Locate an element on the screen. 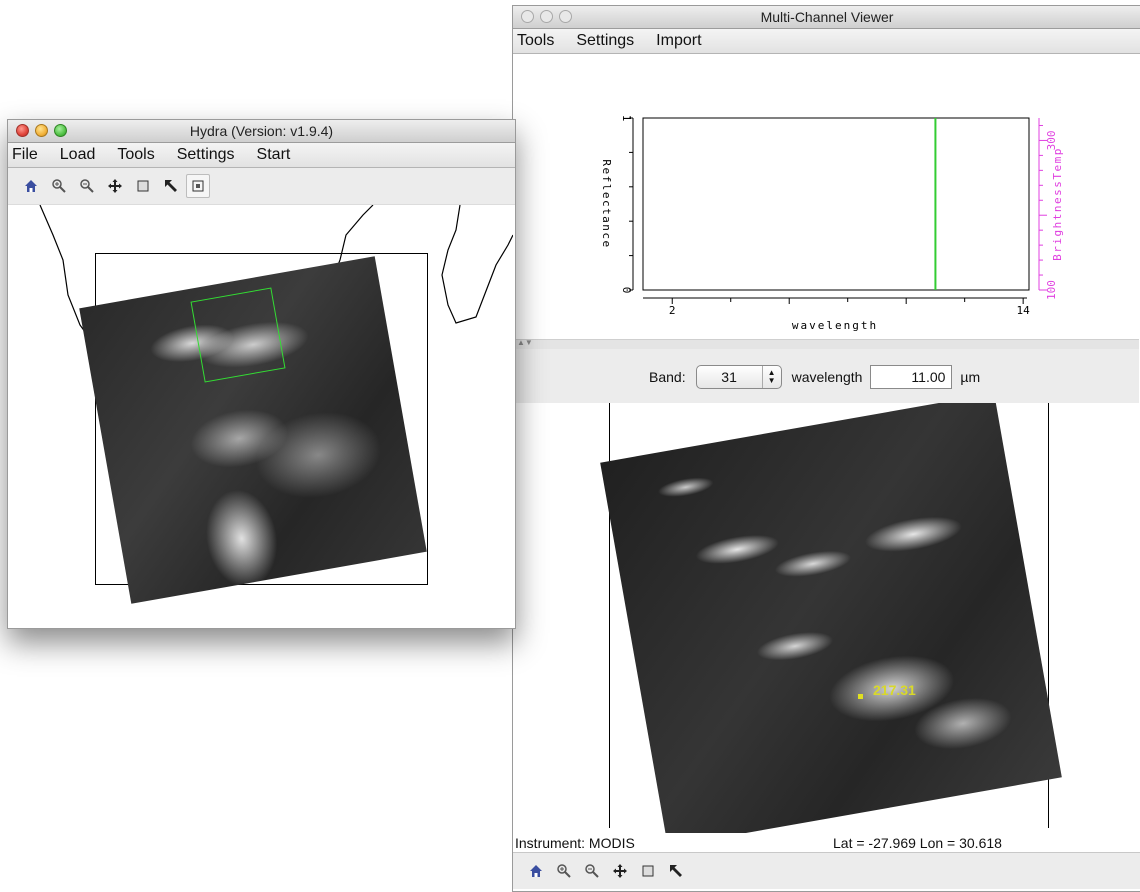  collapse-arrows-icon: ▲▼ is located at coordinates (525, 342).